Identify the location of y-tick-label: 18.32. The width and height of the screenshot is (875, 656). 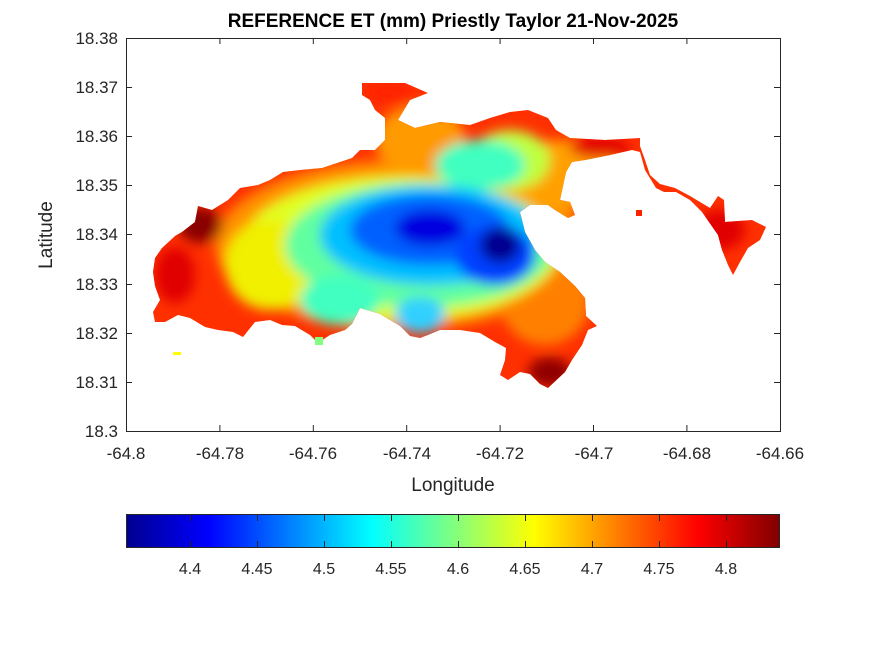
(96, 333).